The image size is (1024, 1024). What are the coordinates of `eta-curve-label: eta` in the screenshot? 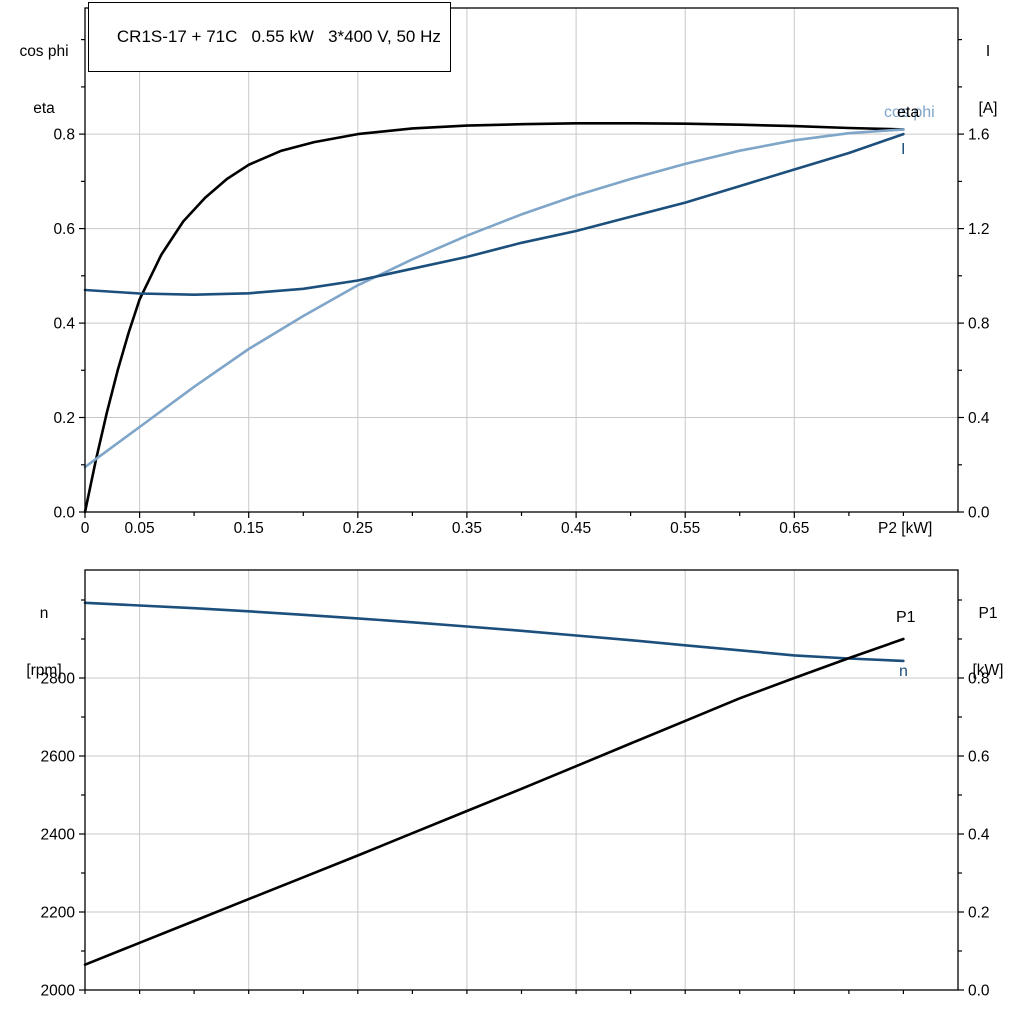 It's located at (908, 112).